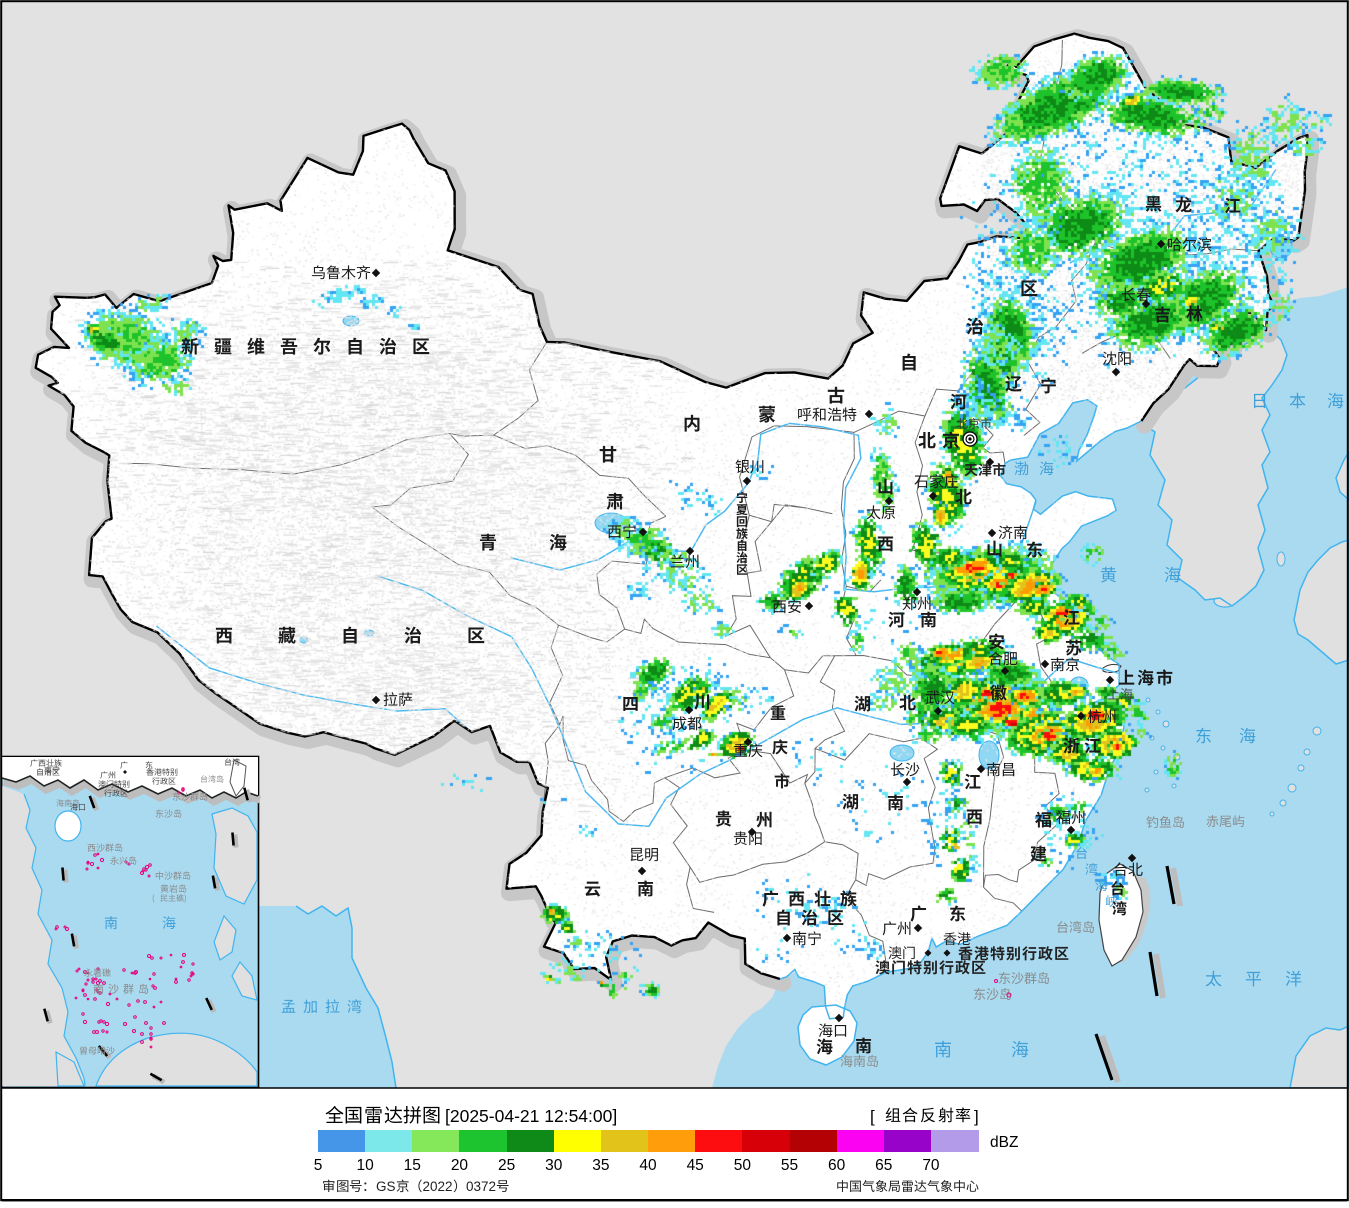  Describe the element at coordinates (318, 1165) in the screenshot. I see `svg-text: 5` at that location.